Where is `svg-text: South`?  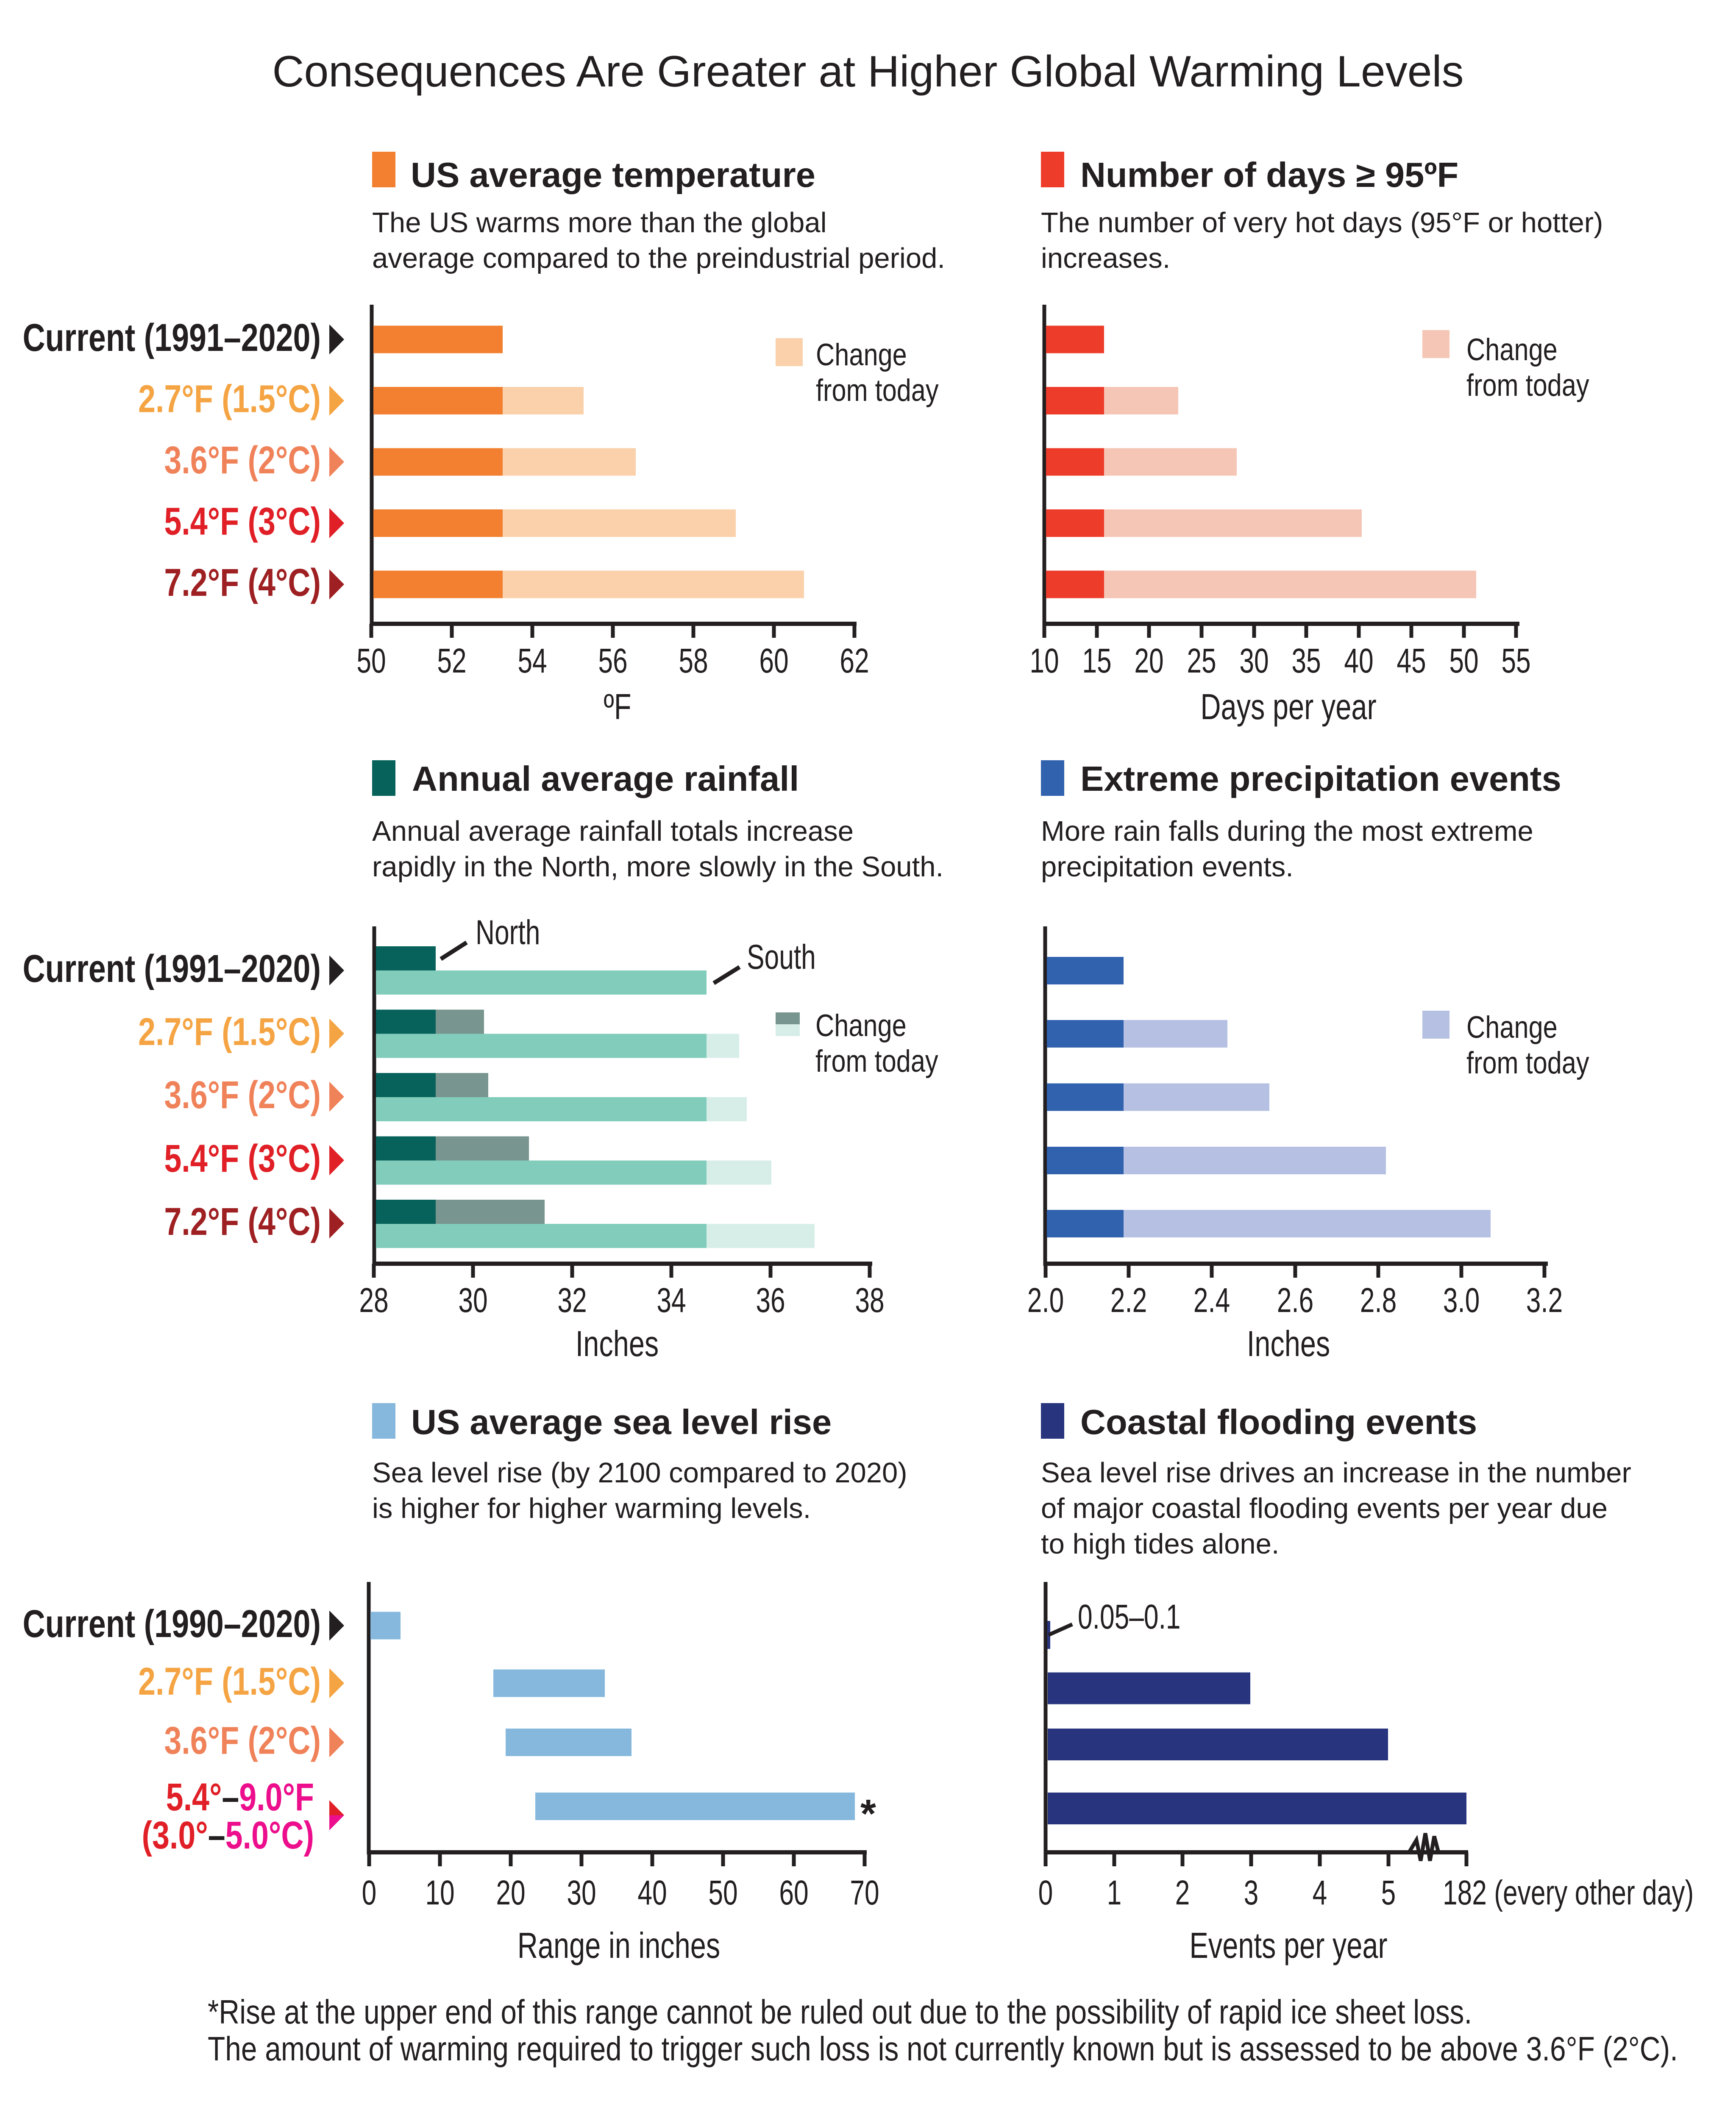 svg-text: South is located at coordinates (781, 957).